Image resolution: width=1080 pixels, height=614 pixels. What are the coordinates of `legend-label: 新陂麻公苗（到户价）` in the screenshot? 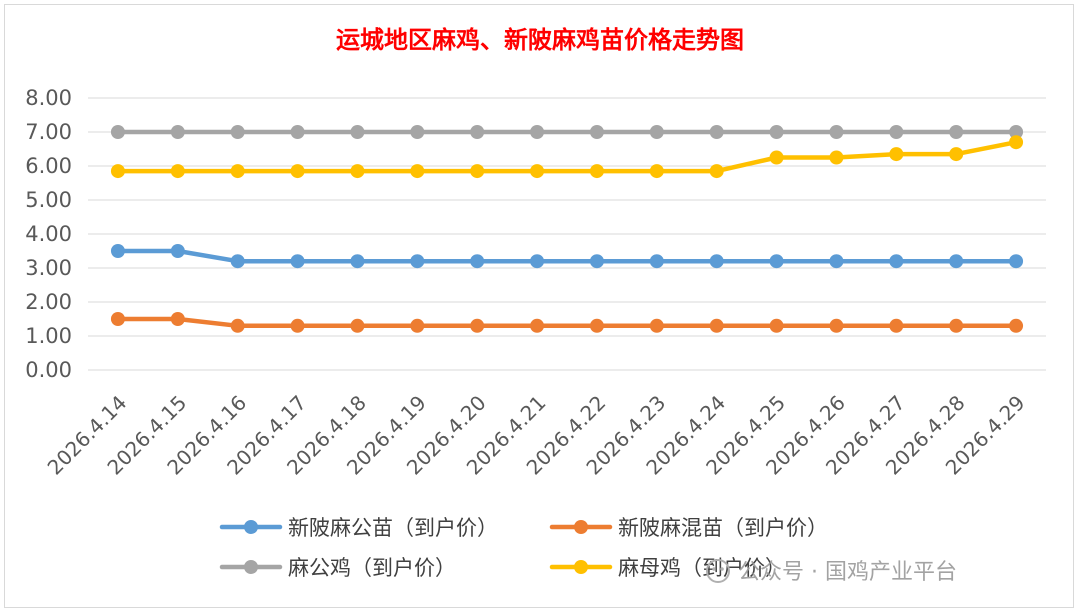 It's located at (393, 528).